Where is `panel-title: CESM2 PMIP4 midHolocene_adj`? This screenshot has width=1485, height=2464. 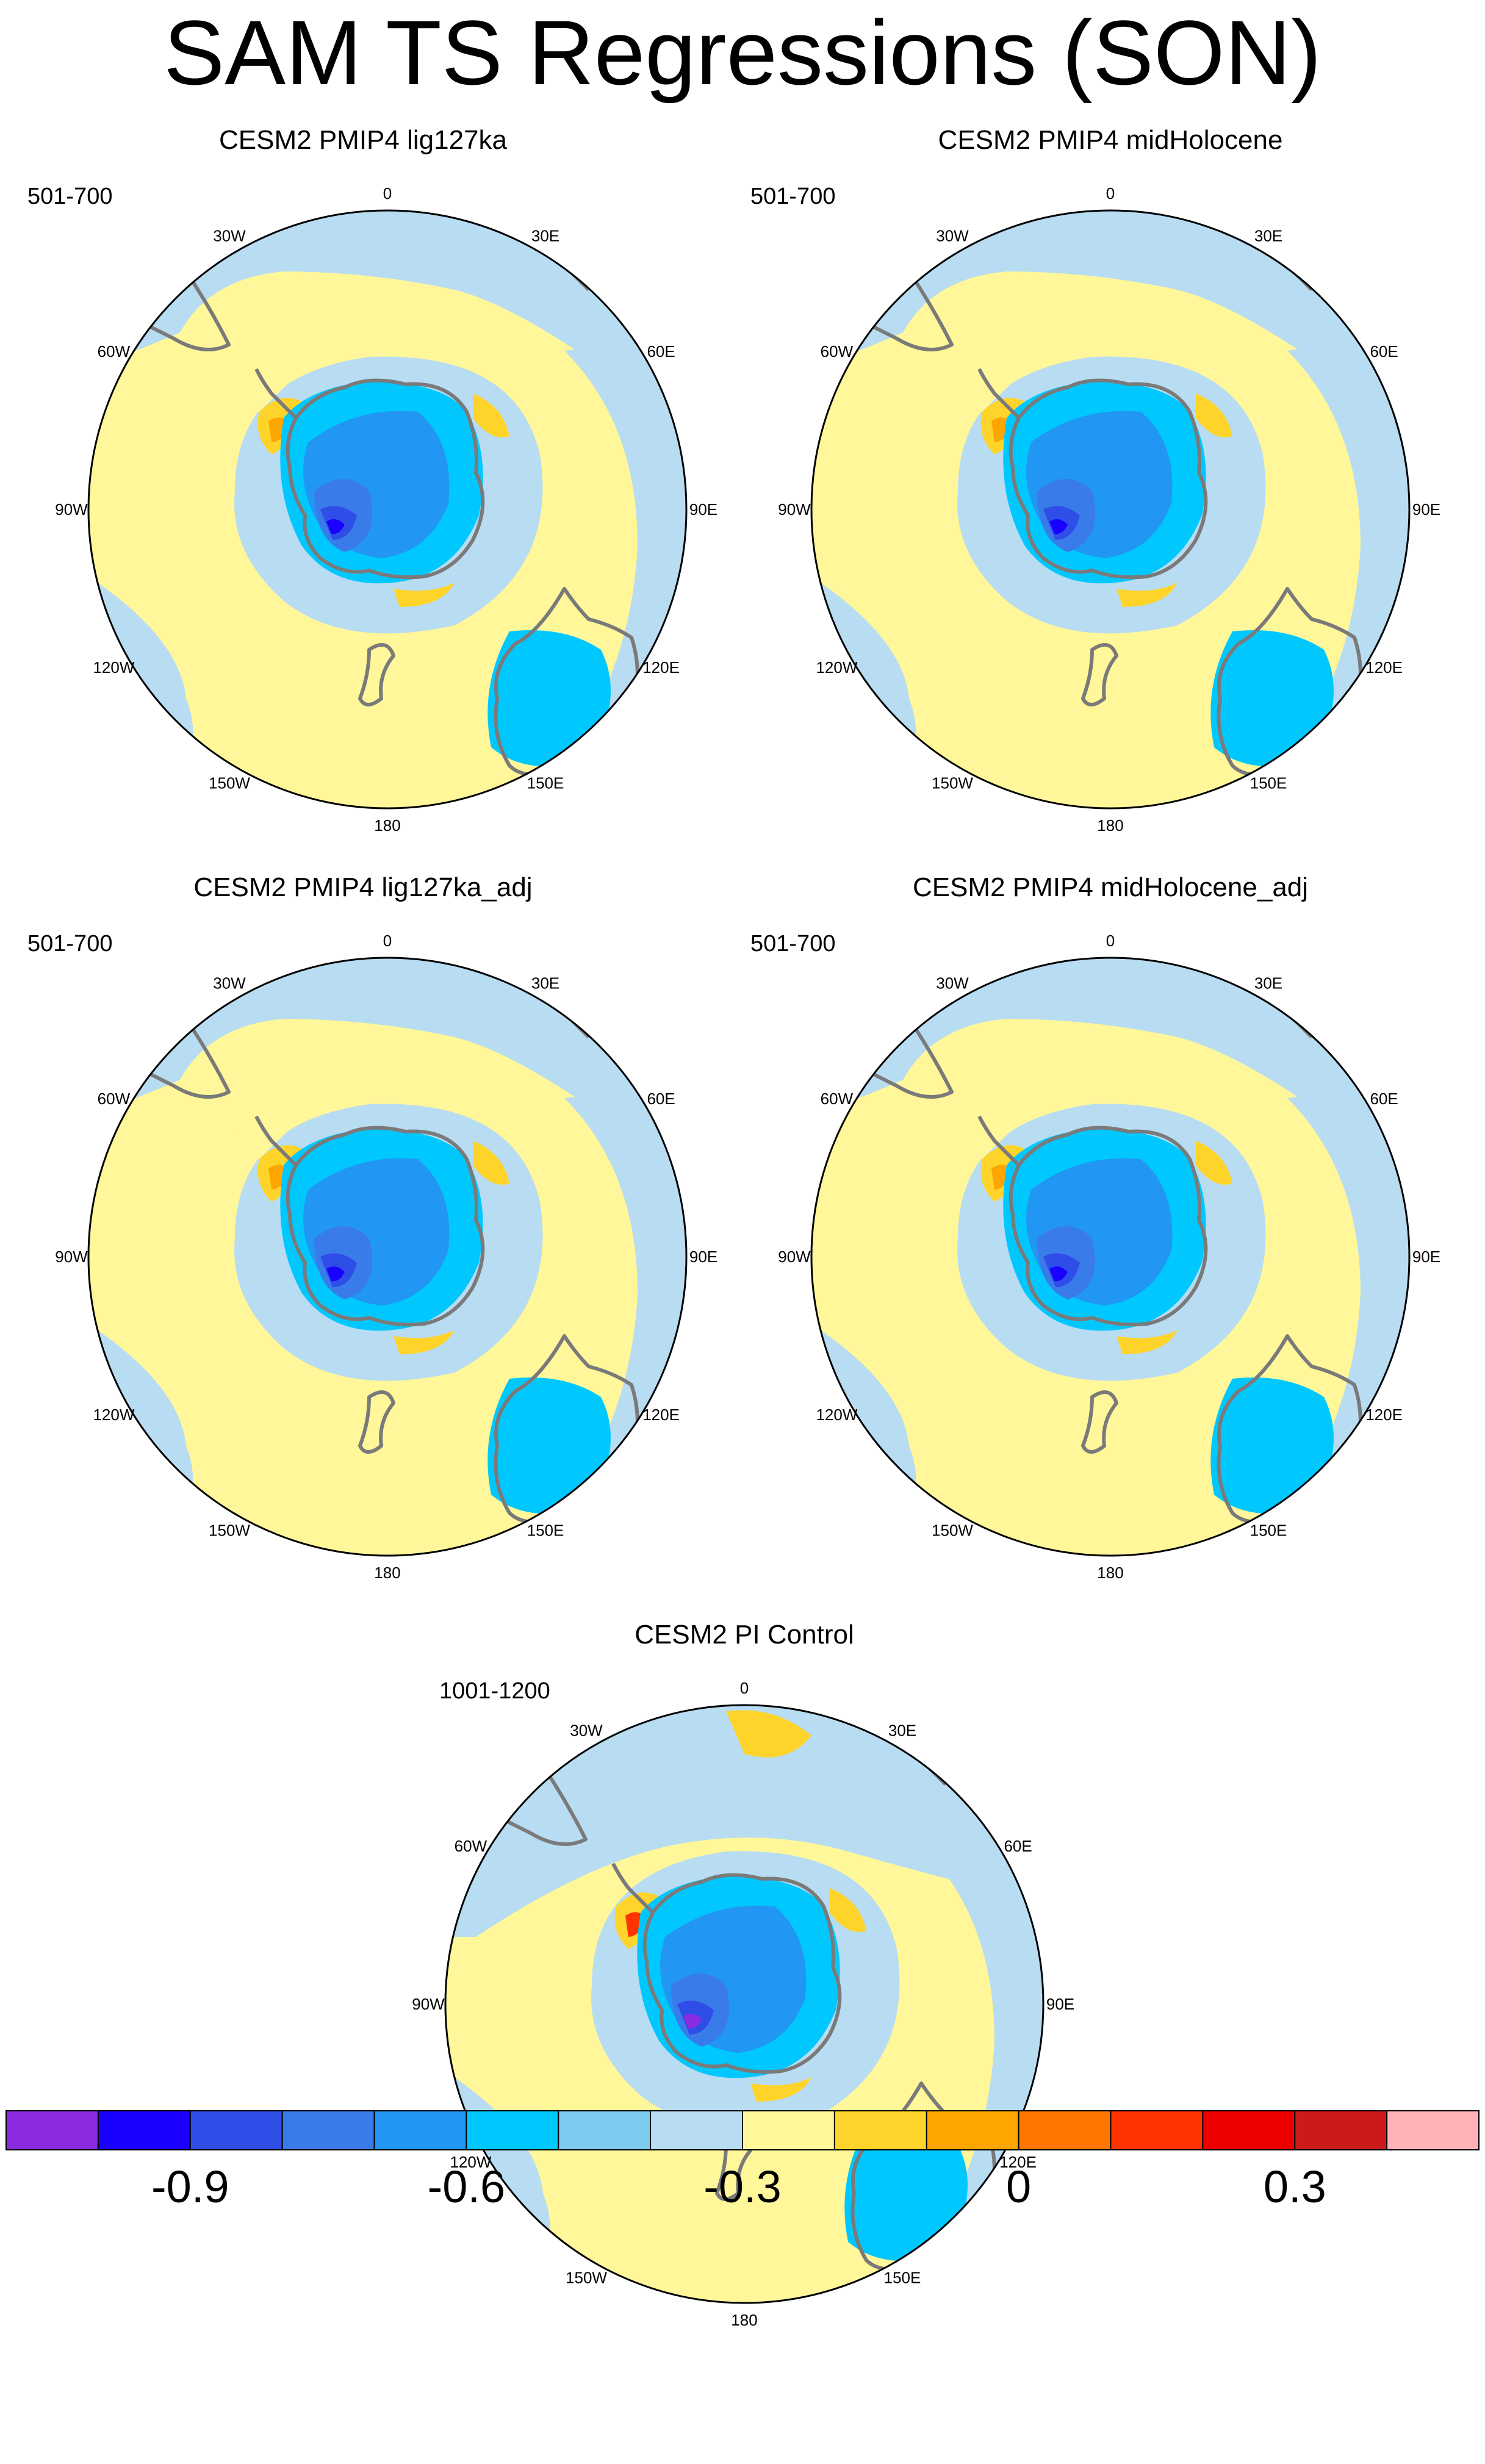 panel-title: CESM2 PMIP4 midHolocene_adj is located at coordinates (1111, 887).